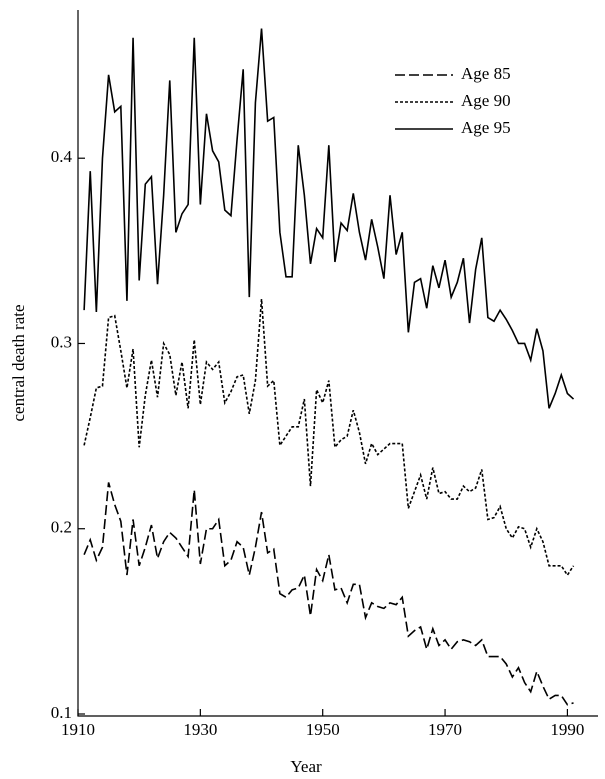 Image resolution: width=605 pixels, height=779 pixels. I want to click on x-tick-label: 1910, so click(78, 729).